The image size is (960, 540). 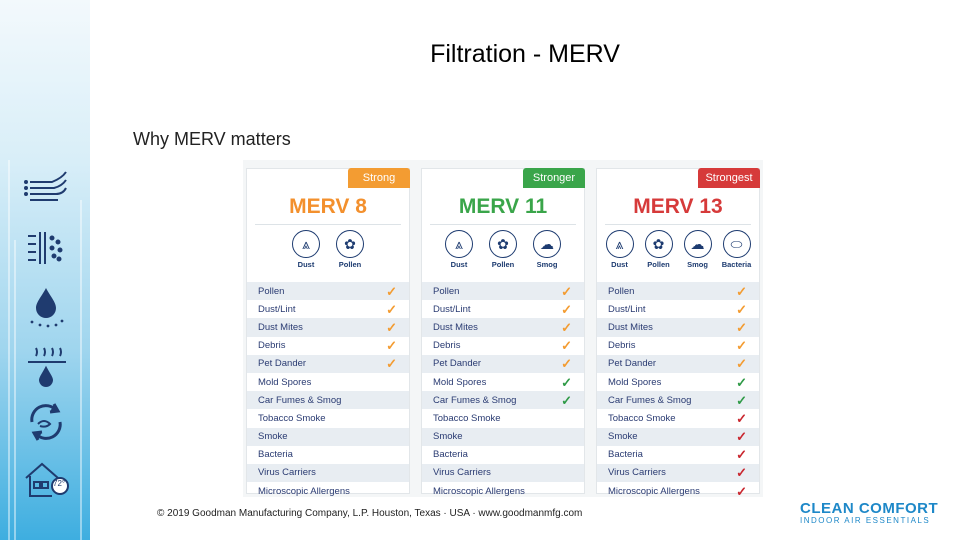 I want to click on table-row: Microscopic Allergens ✓, so click(x=678, y=491).